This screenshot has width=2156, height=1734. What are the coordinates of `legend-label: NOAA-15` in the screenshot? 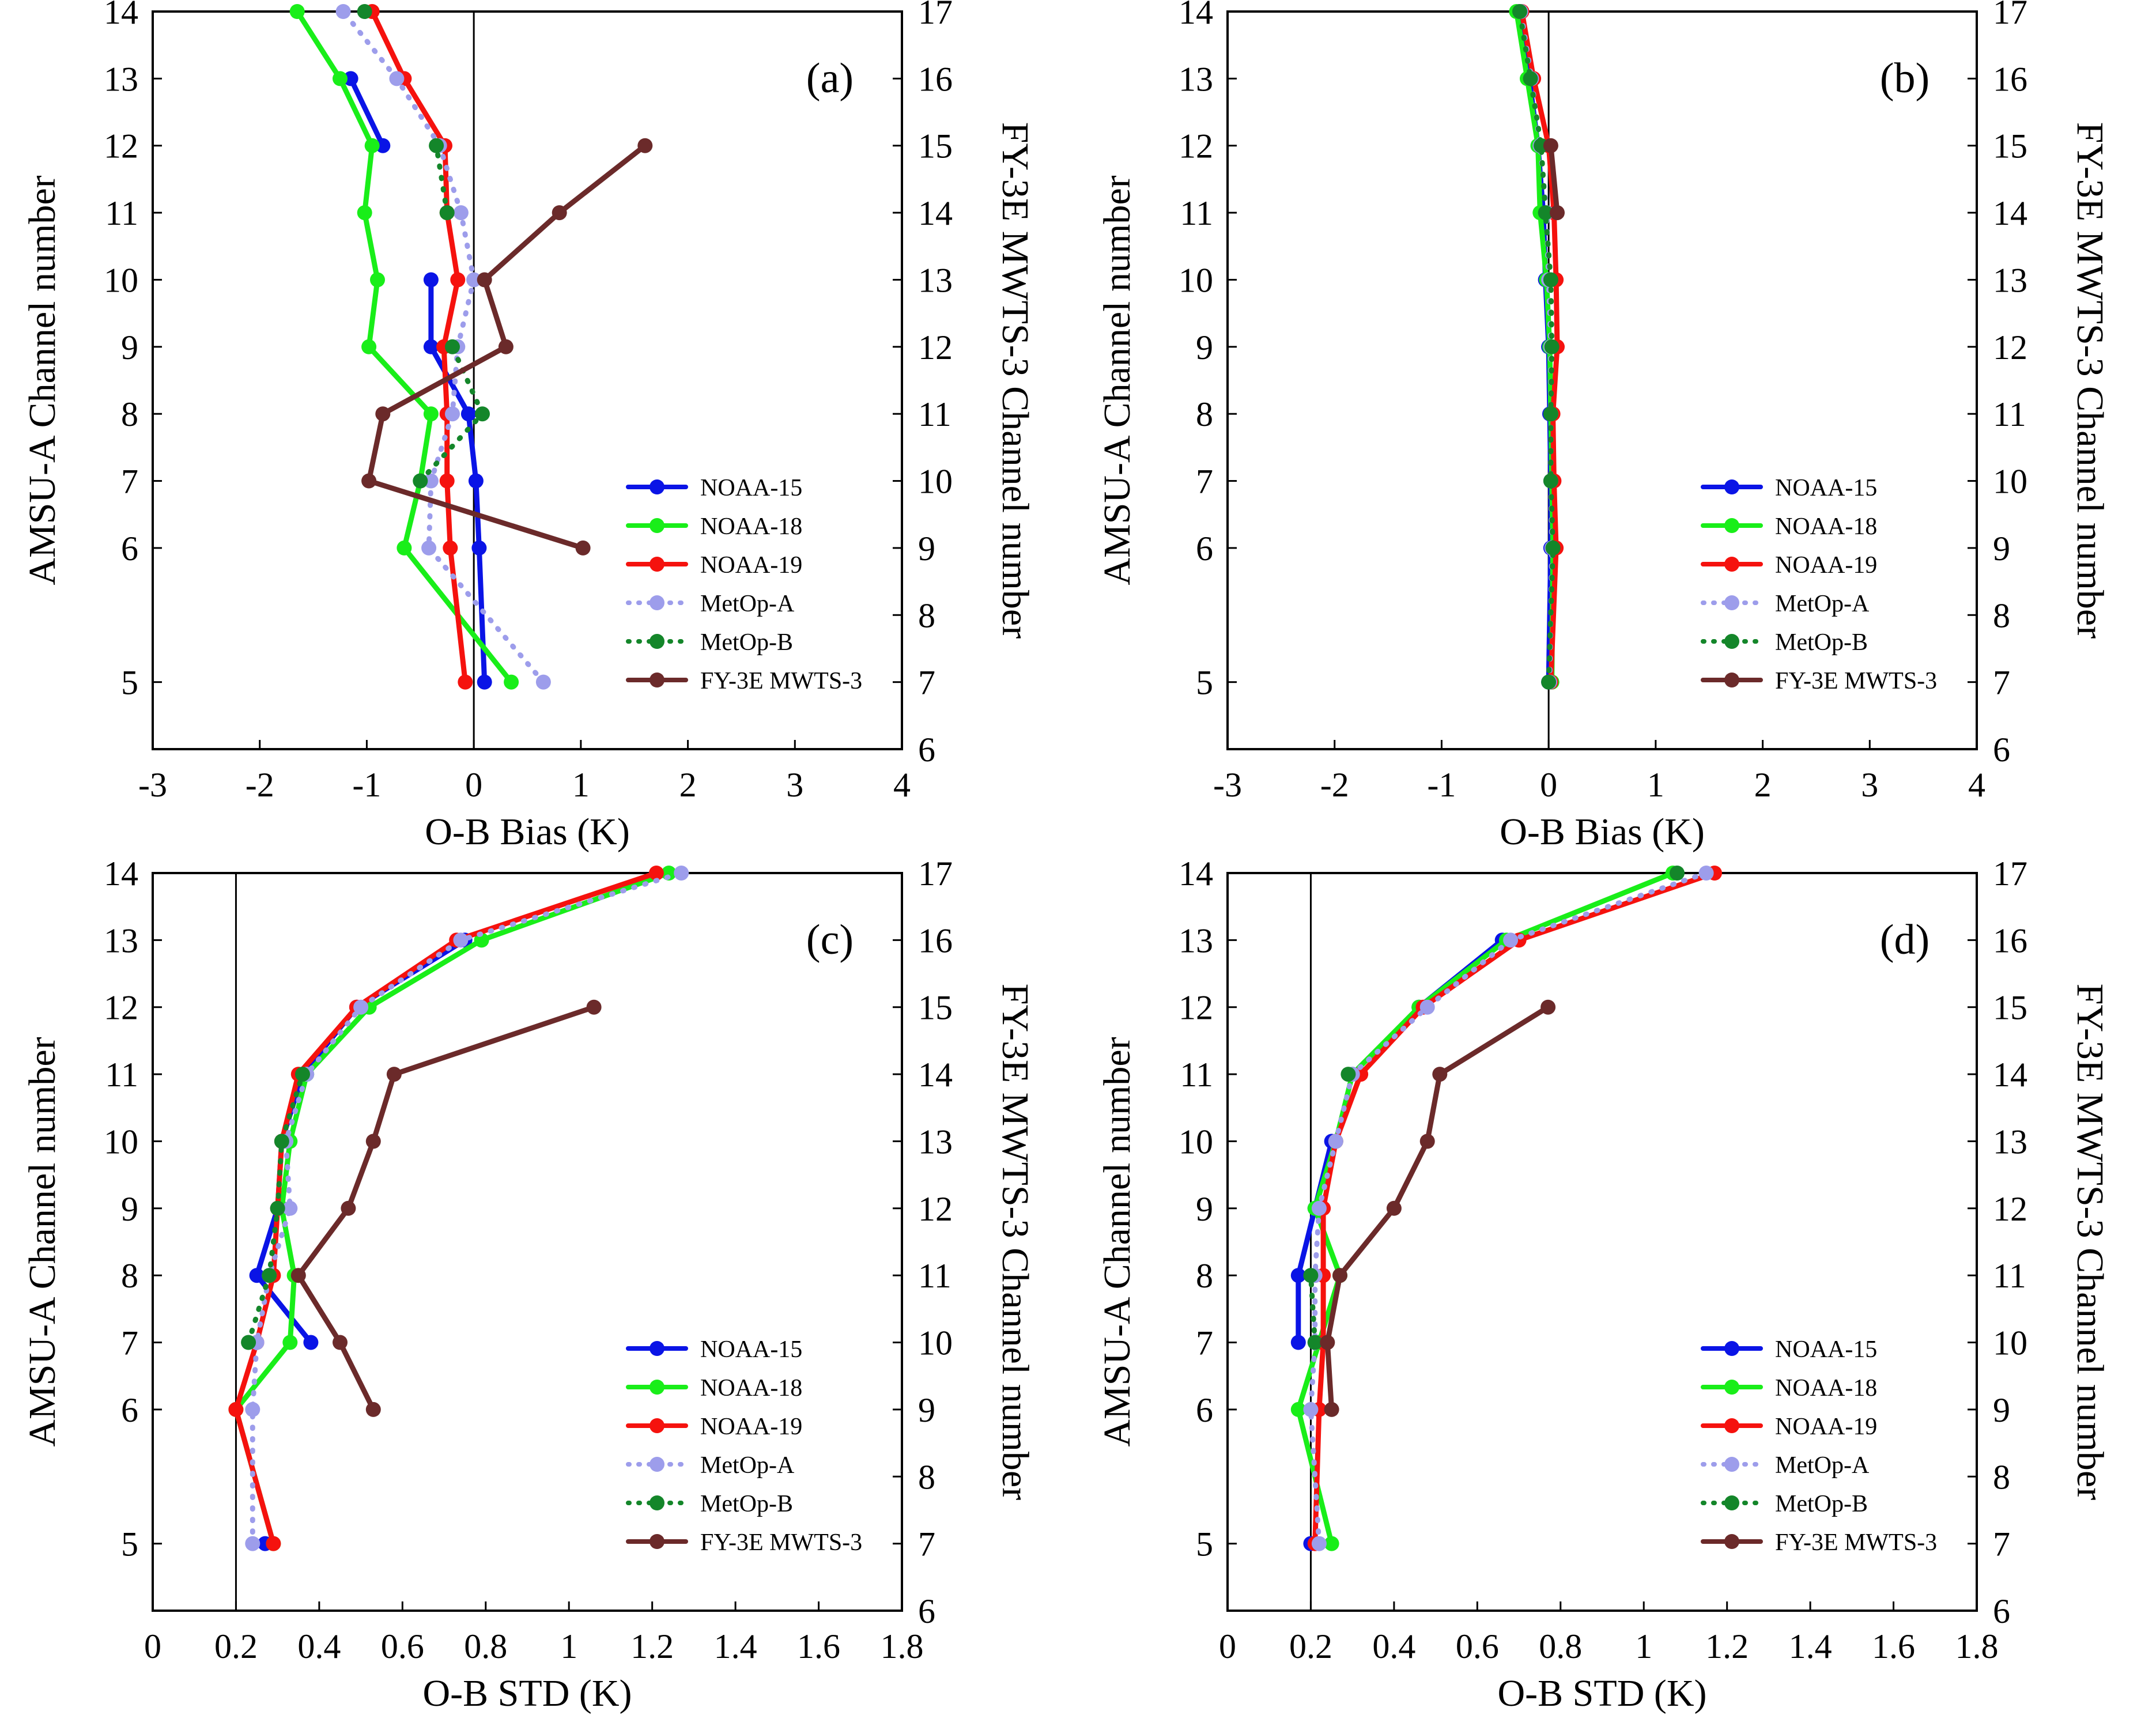 It's located at (751, 488).